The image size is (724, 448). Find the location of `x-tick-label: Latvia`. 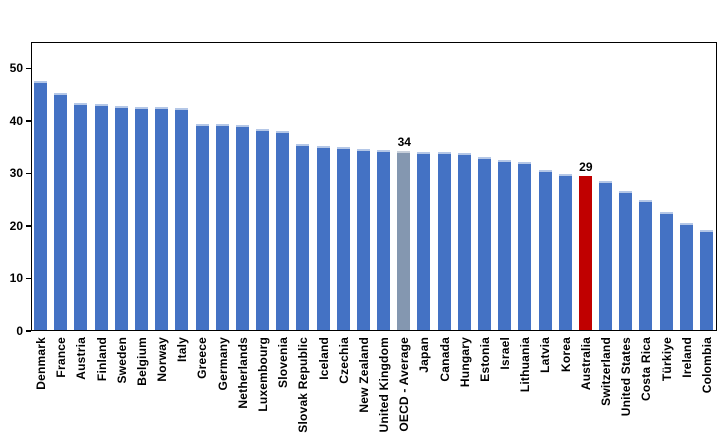

x-tick-label: Latvia is located at coordinates (545, 355).